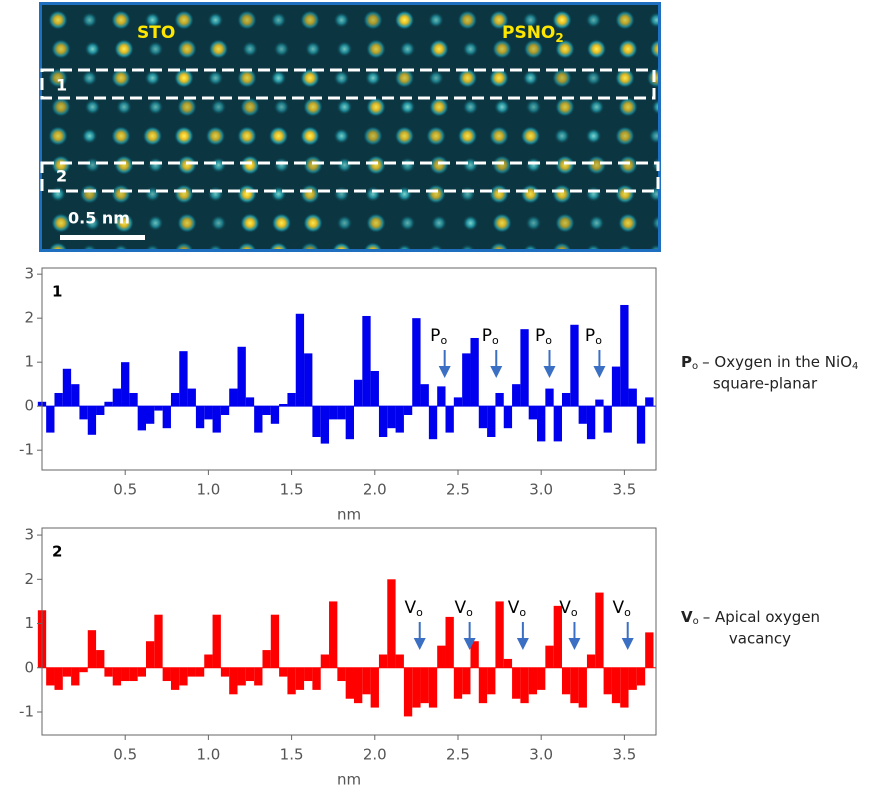 The image size is (886, 794). What do you see at coordinates (460, 608) in the screenshot?
I see `annotation-main: V` at bounding box center [460, 608].